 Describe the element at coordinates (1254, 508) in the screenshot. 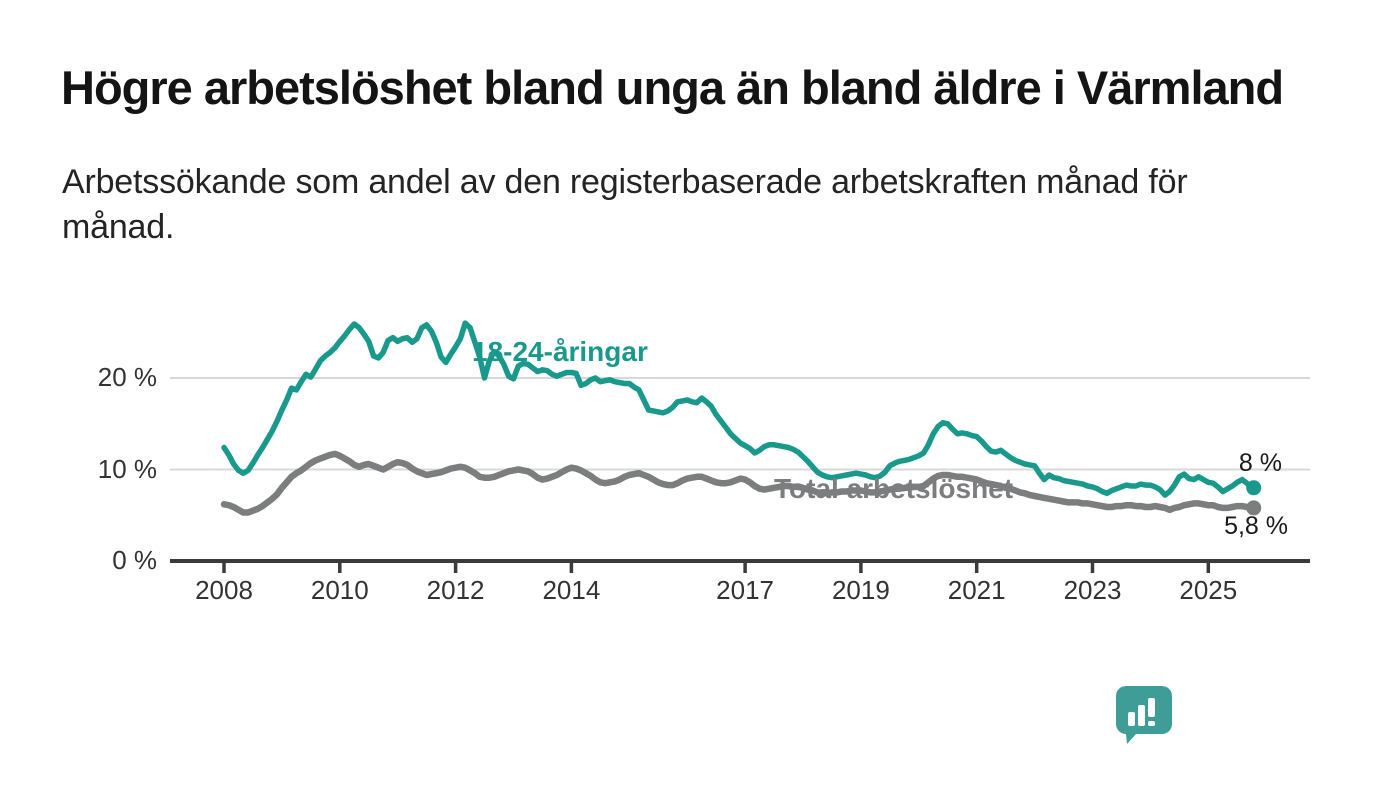

I see `series-end-dot-total` at that location.